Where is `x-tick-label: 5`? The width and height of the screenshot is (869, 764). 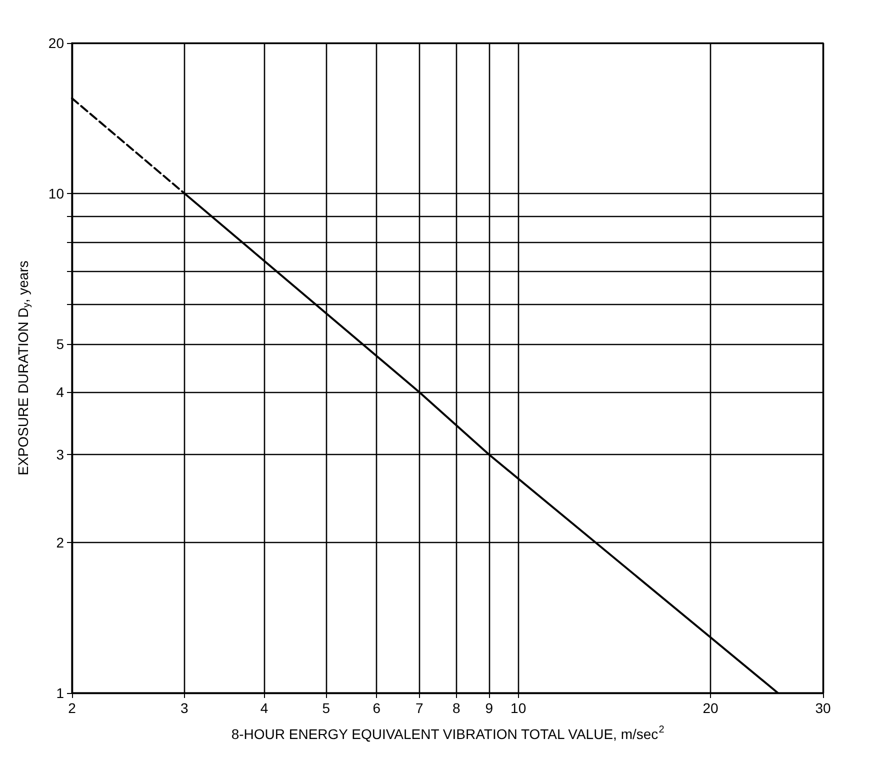
x-tick-label: 5 is located at coordinates (326, 708).